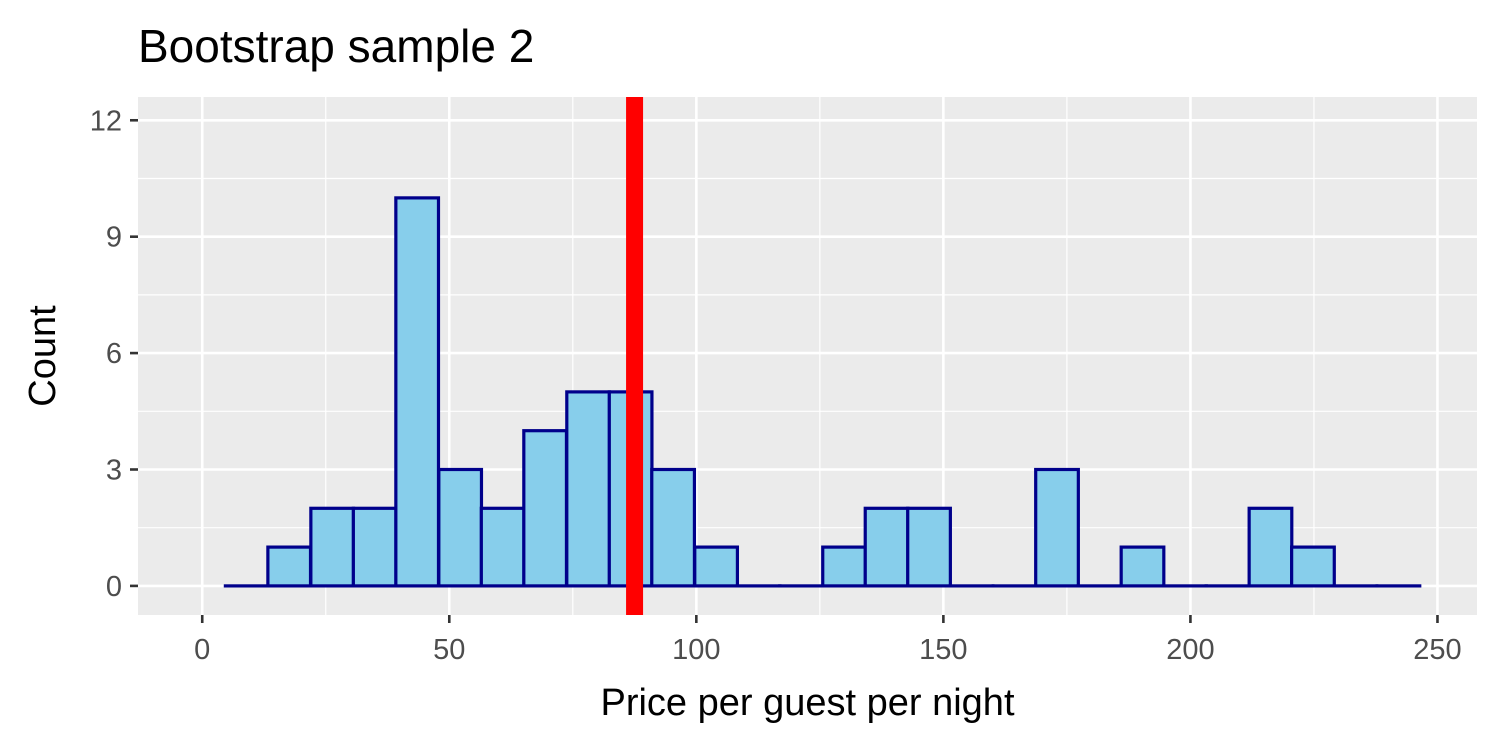  Describe the element at coordinates (43, 356) in the screenshot. I see `y-axis-title: Count` at that location.